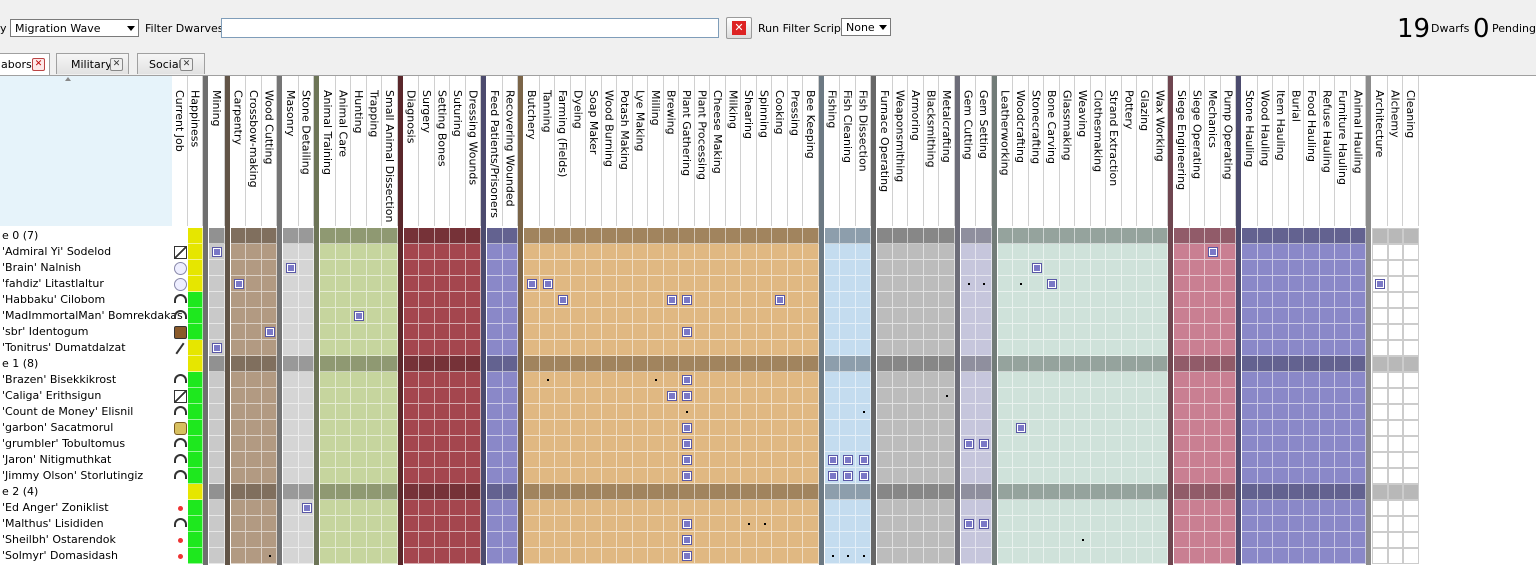  Describe the element at coordinates (64, 347) in the screenshot. I see `dwarf-name: 'Tonitrus' Dumatdalzat` at that location.